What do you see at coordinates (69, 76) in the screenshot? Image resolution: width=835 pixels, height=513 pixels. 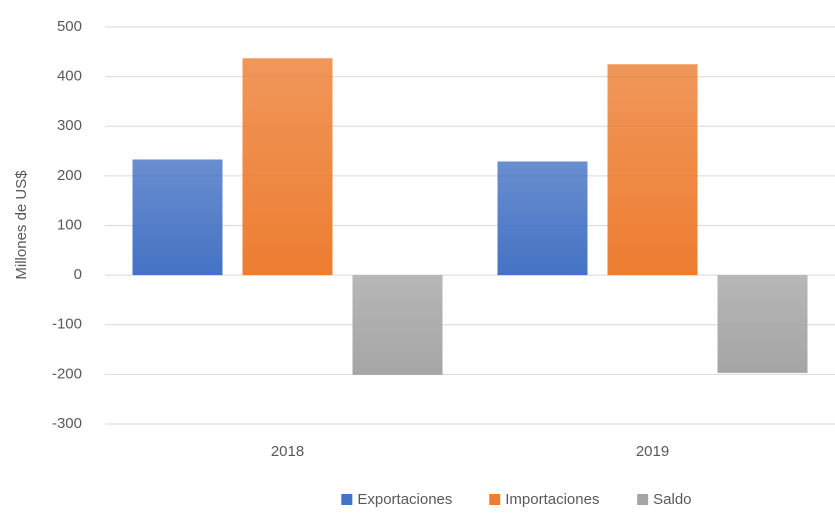 I see `y-tick-label: 400` at bounding box center [69, 76].